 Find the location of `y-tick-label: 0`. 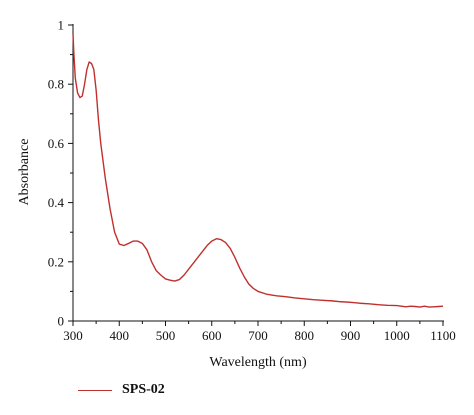

y-tick-label: 0 is located at coordinates (61, 321).